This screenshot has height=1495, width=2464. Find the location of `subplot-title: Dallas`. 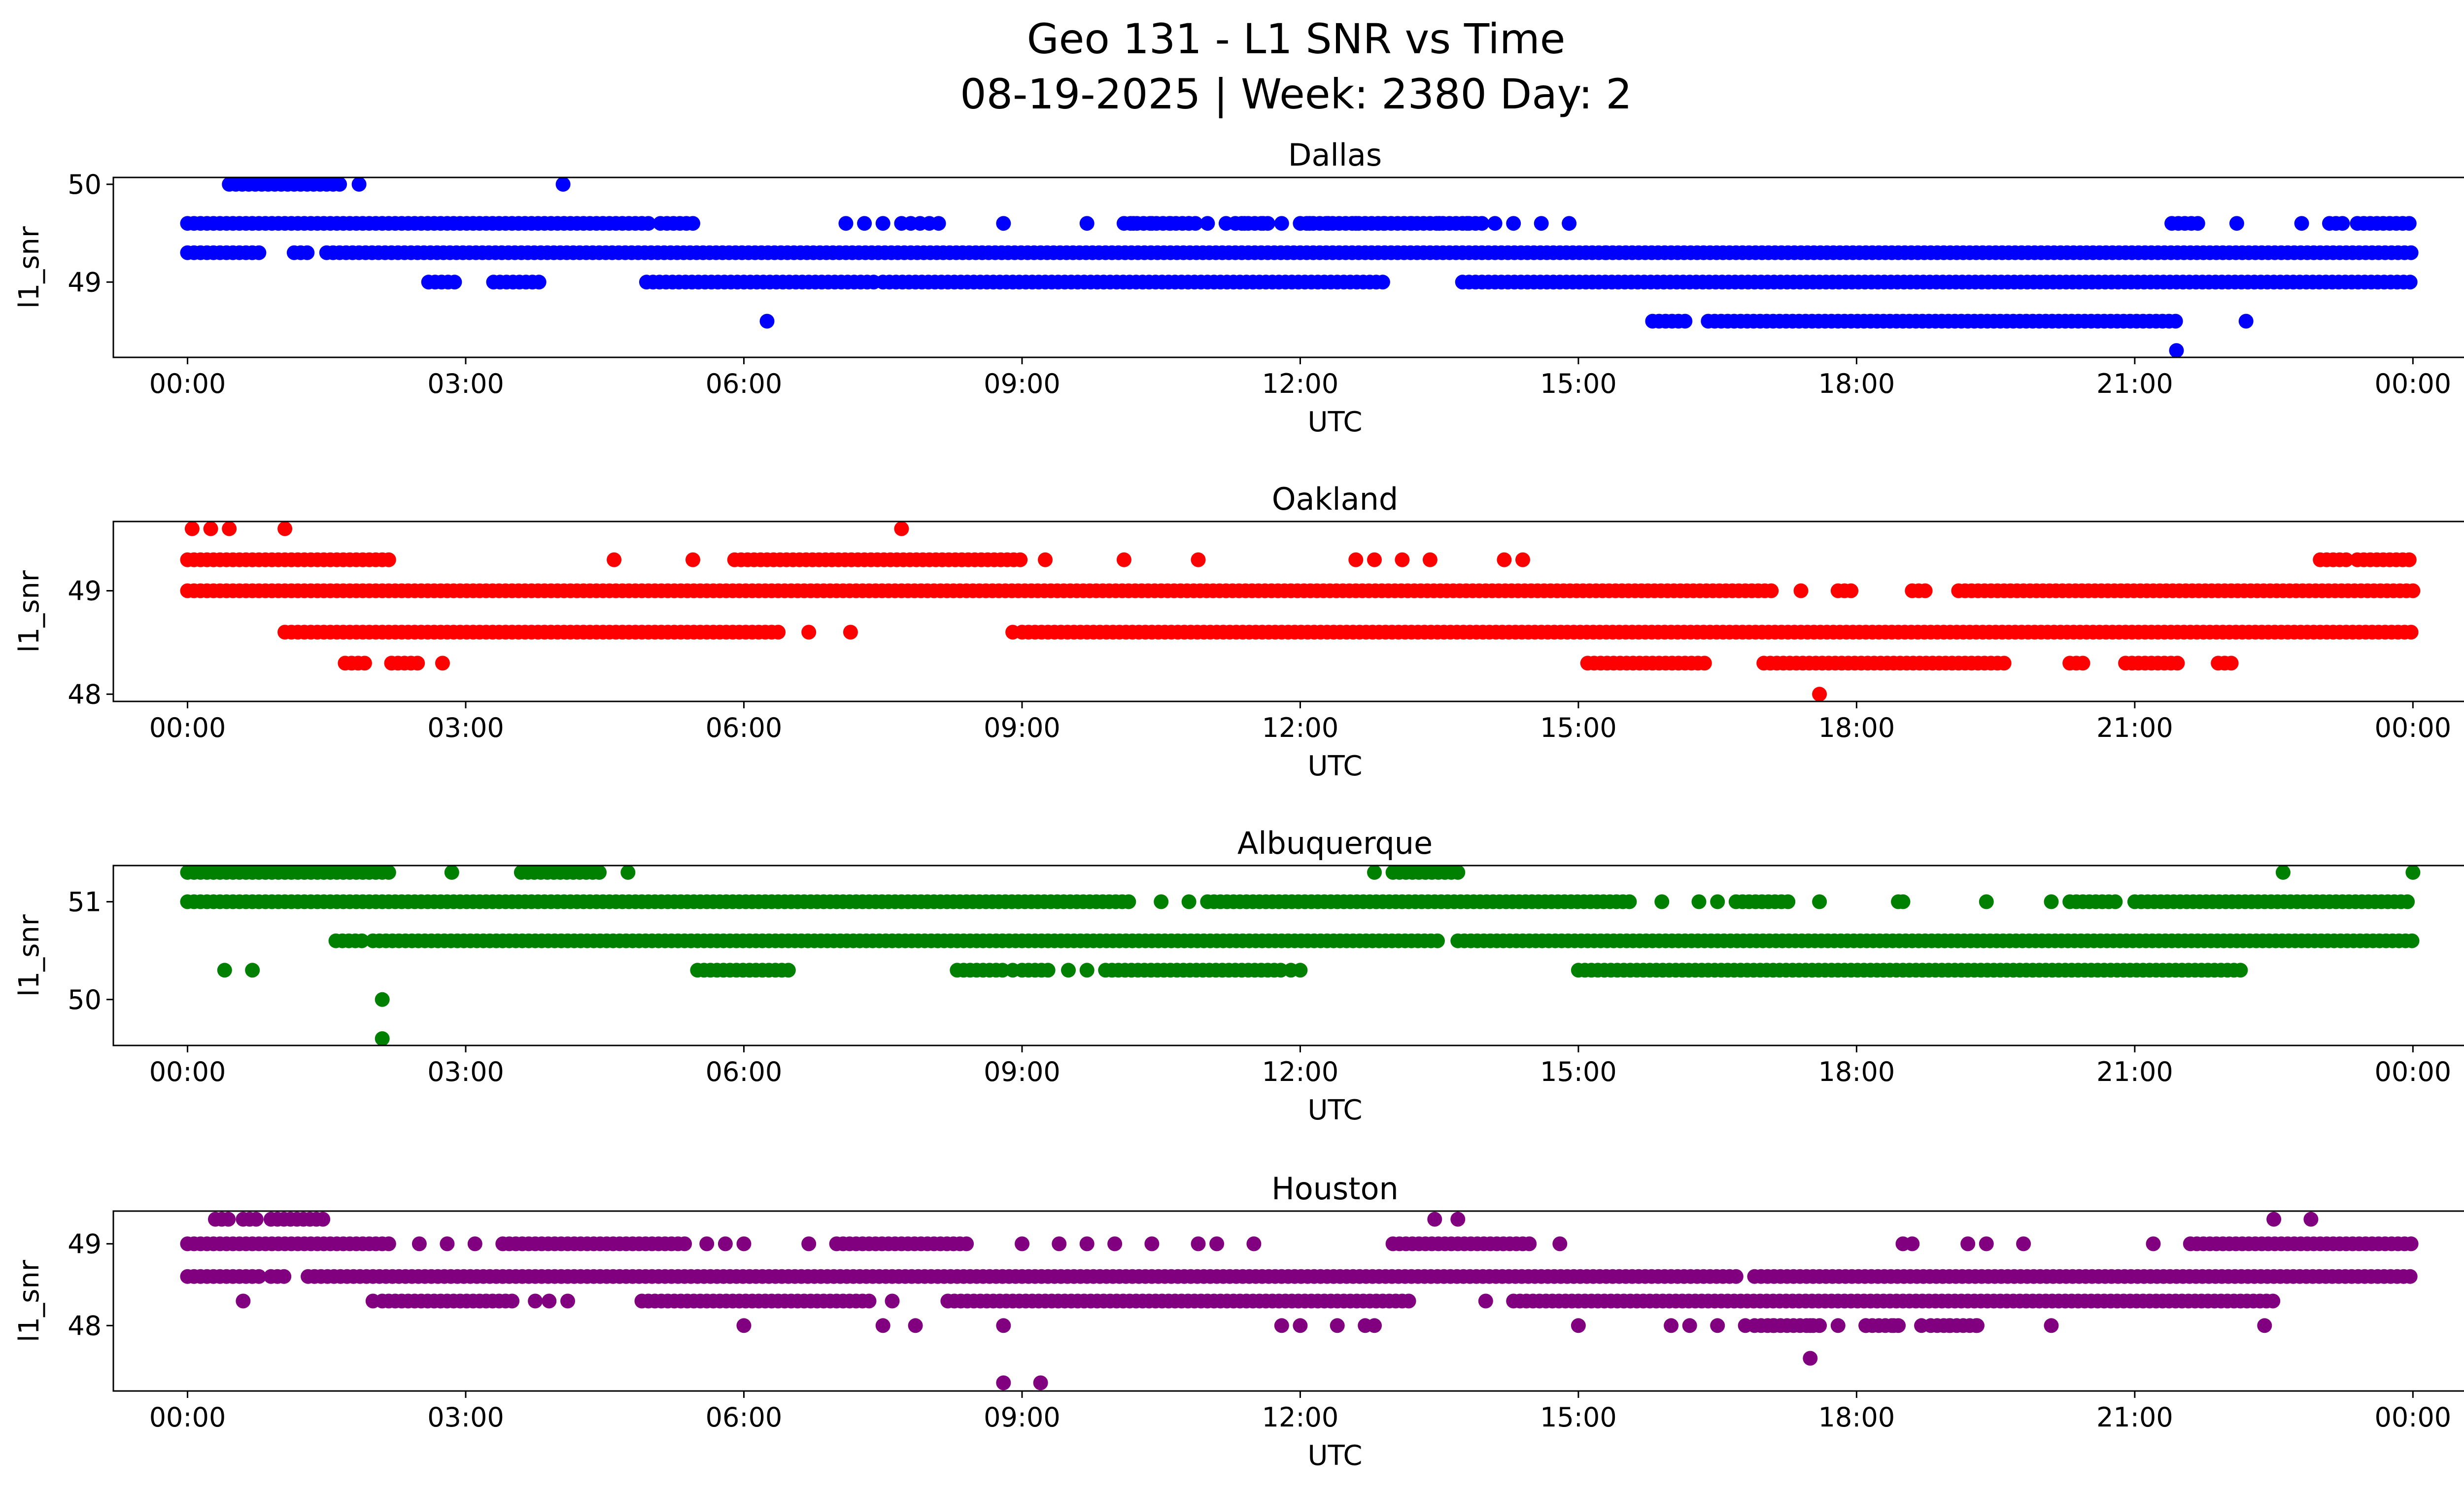

subplot-title: Dallas is located at coordinates (1335, 155).